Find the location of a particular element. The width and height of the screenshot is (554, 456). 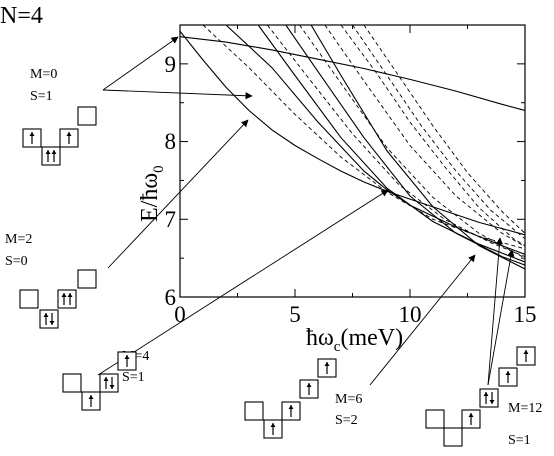

annotation-m6: M=6 S=2 is located at coordinates (348, 410).